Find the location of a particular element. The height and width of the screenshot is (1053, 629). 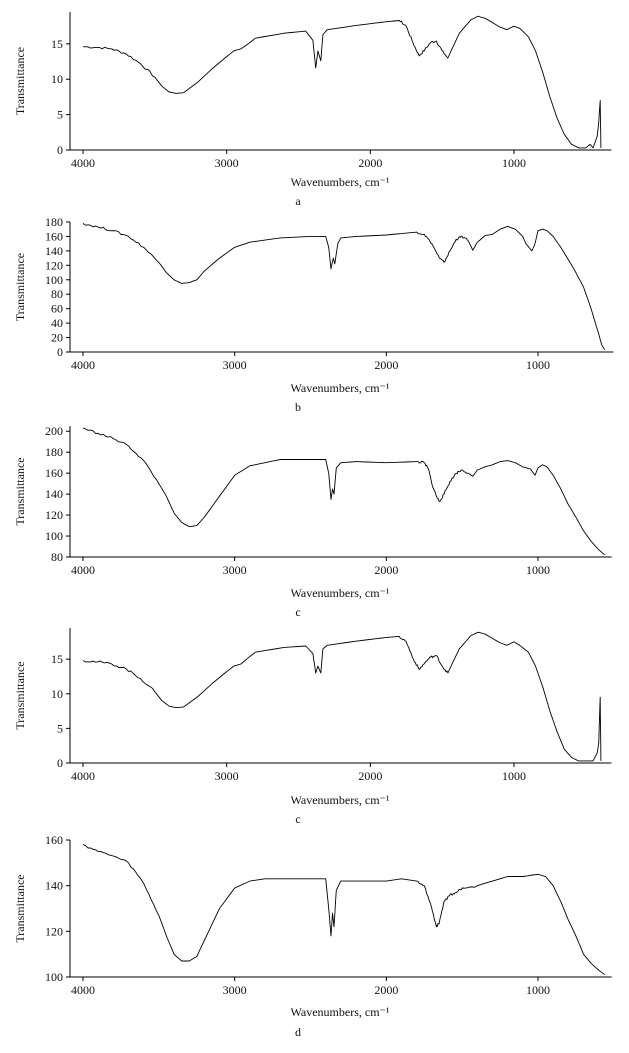

y-tick-label: 20 is located at coordinates (57, 338).